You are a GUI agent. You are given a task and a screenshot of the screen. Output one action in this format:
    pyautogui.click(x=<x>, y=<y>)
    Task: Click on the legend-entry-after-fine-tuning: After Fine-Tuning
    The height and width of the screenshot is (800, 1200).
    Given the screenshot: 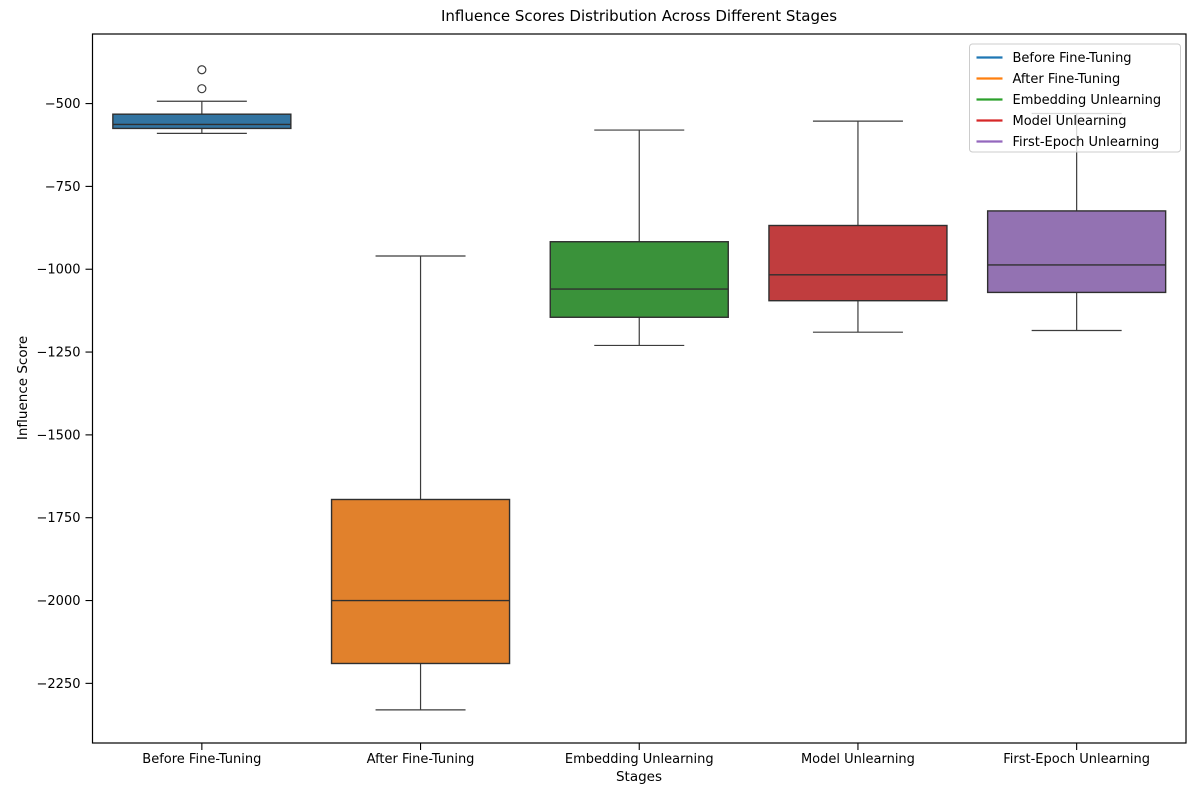 What is the action you would take?
    pyautogui.click(x=1048, y=79)
    